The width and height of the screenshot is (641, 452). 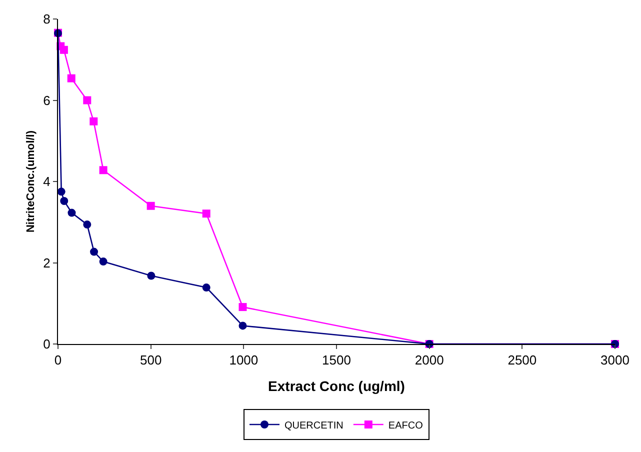 I want to click on x-tick-label: 1000, so click(x=243, y=360).